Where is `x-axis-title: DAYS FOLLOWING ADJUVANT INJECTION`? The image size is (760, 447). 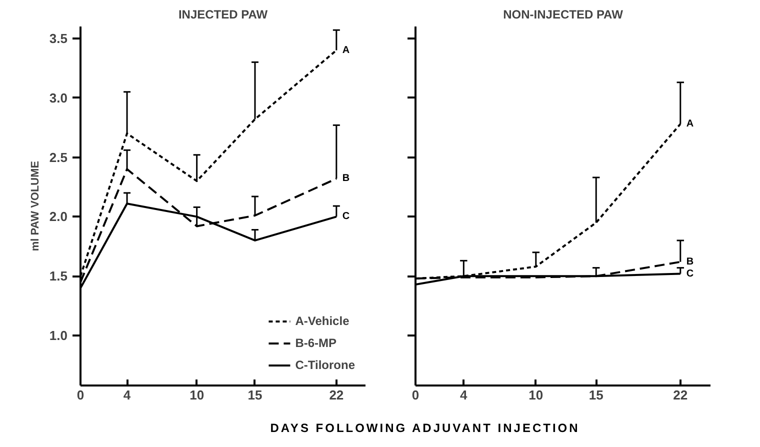
x-axis-title: DAYS FOLLOWING ADJUVANT INJECTION is located at coordinates (425, 428).